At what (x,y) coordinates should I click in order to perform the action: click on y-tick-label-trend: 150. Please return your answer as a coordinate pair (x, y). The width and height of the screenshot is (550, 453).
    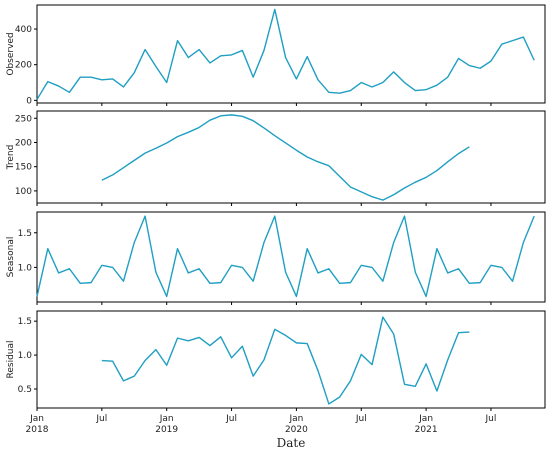
    Looking at the image, I should click on (23, 168).